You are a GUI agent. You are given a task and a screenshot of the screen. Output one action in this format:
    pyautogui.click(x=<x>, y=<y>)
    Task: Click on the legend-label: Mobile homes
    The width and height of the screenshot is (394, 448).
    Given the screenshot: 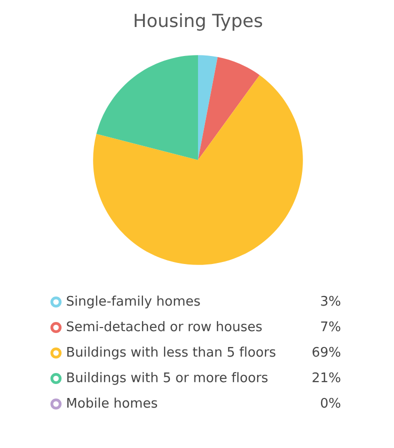 What is the action you would take?
    pyautogui.click(x=112, y=403)
    